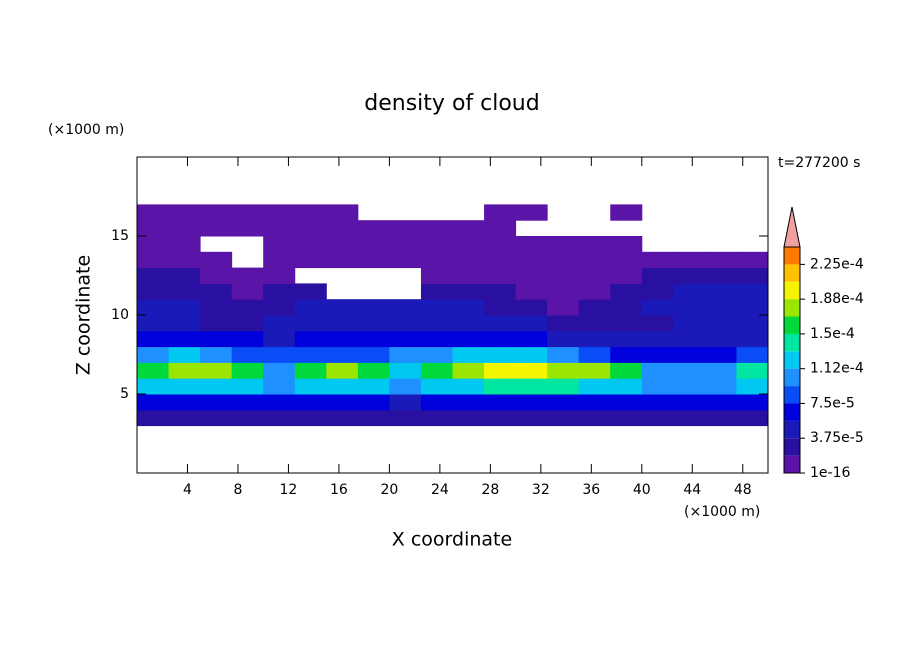  Describe the element at coordinates (832, 403) in the screenshot. I see `colorbar-tick-label: 7.5e-5` at that location.